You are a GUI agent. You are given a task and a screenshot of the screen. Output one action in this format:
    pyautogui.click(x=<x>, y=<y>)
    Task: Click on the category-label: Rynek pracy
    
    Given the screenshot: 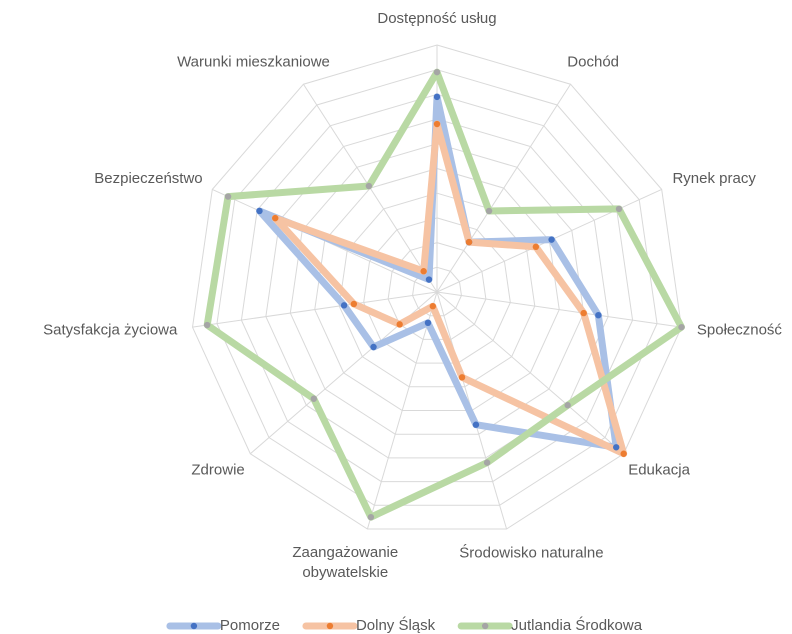 What is the action you would take?
    pyautogui.click(x=714, y=178)
    